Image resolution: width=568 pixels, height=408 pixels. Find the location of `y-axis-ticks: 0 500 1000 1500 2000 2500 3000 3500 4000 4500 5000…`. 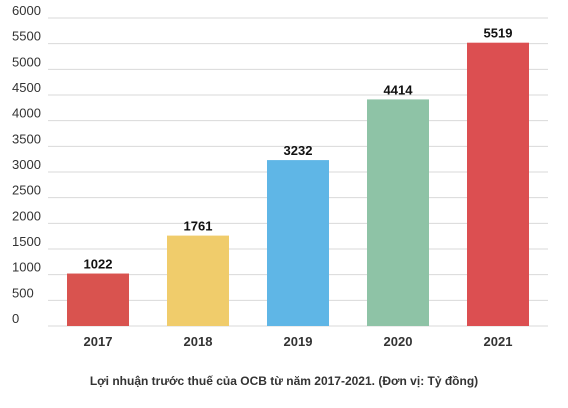

y-axis-ticks: 0 500 1000 1500 2000 2500 3000 3500 4000 4500 5000… is located at coordinates (26, 164).